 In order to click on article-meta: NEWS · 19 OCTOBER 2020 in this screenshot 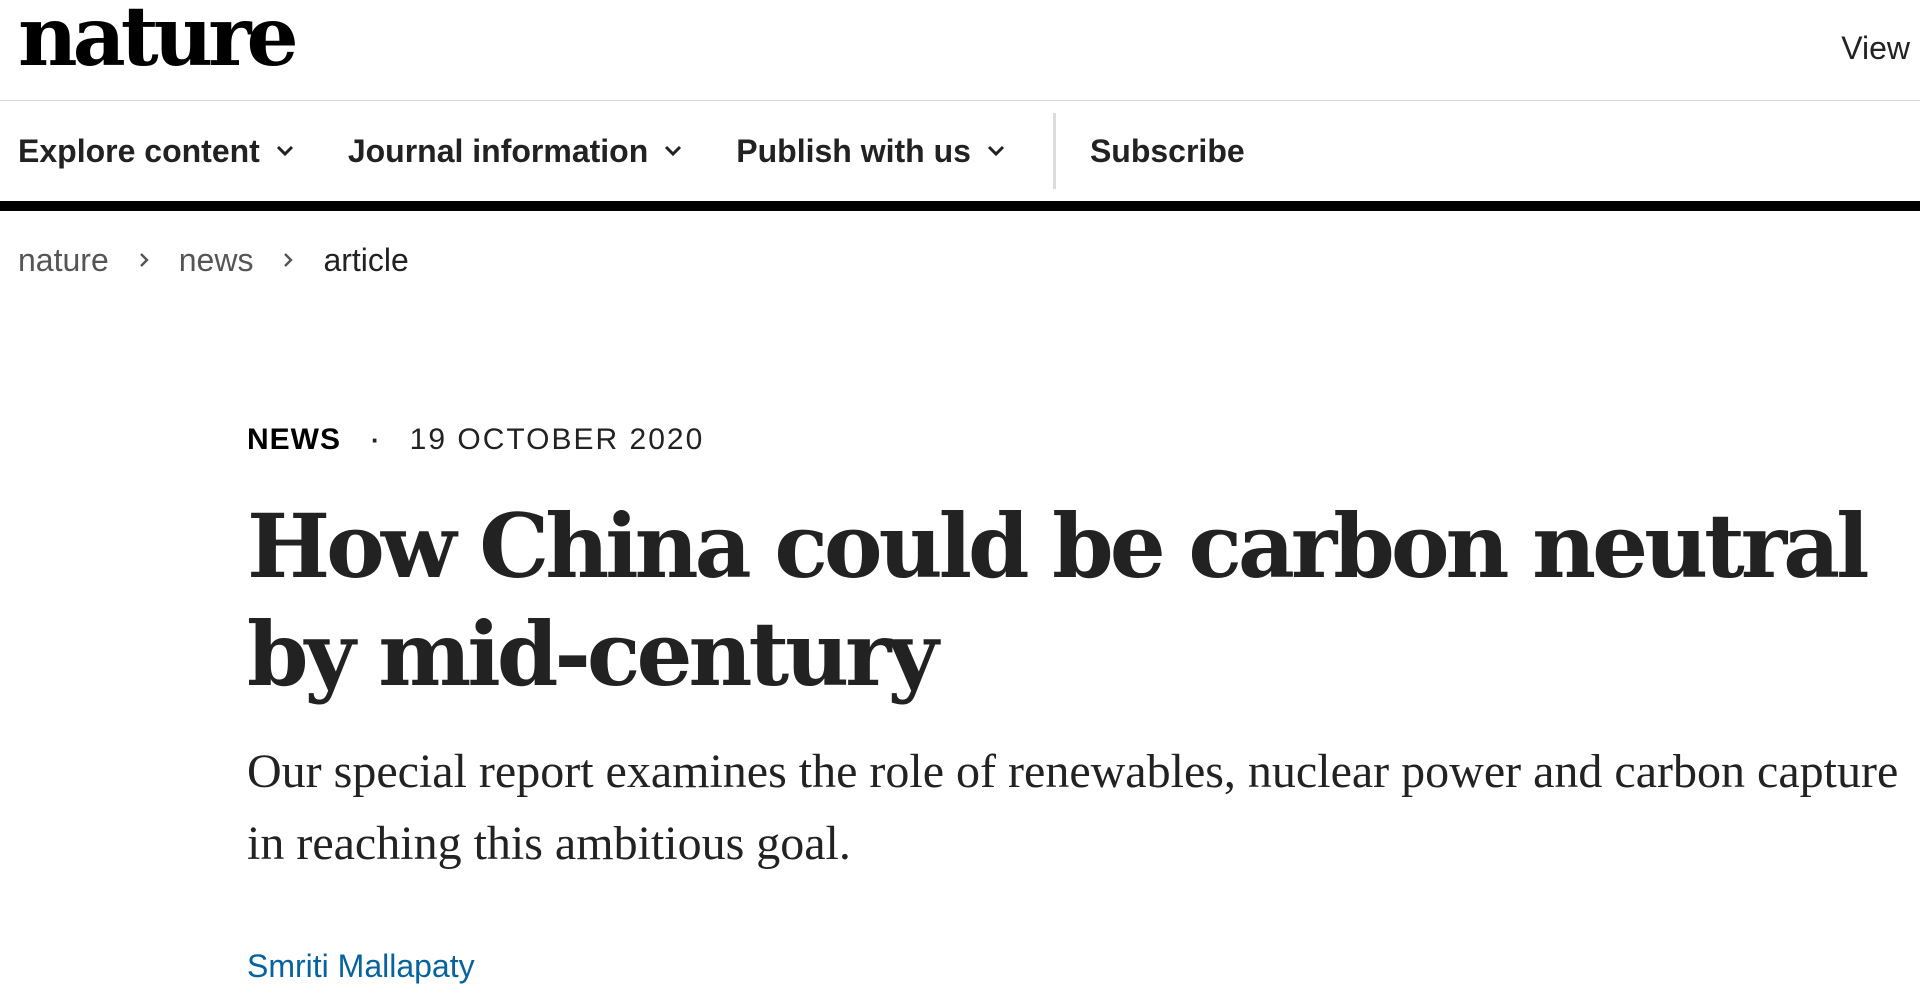, I will do `click(1077, 440)`.